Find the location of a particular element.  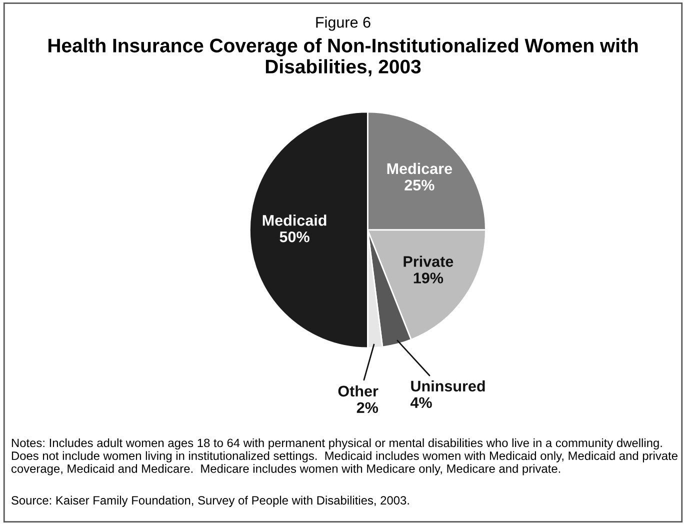

data-label: 25% is located at coordinates (419, 185).